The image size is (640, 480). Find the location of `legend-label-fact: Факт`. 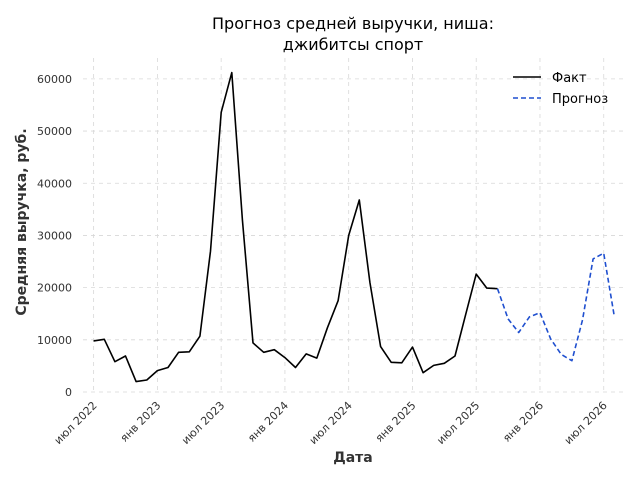

legend-label-fact: Факт is located at coordinates (569, 78).